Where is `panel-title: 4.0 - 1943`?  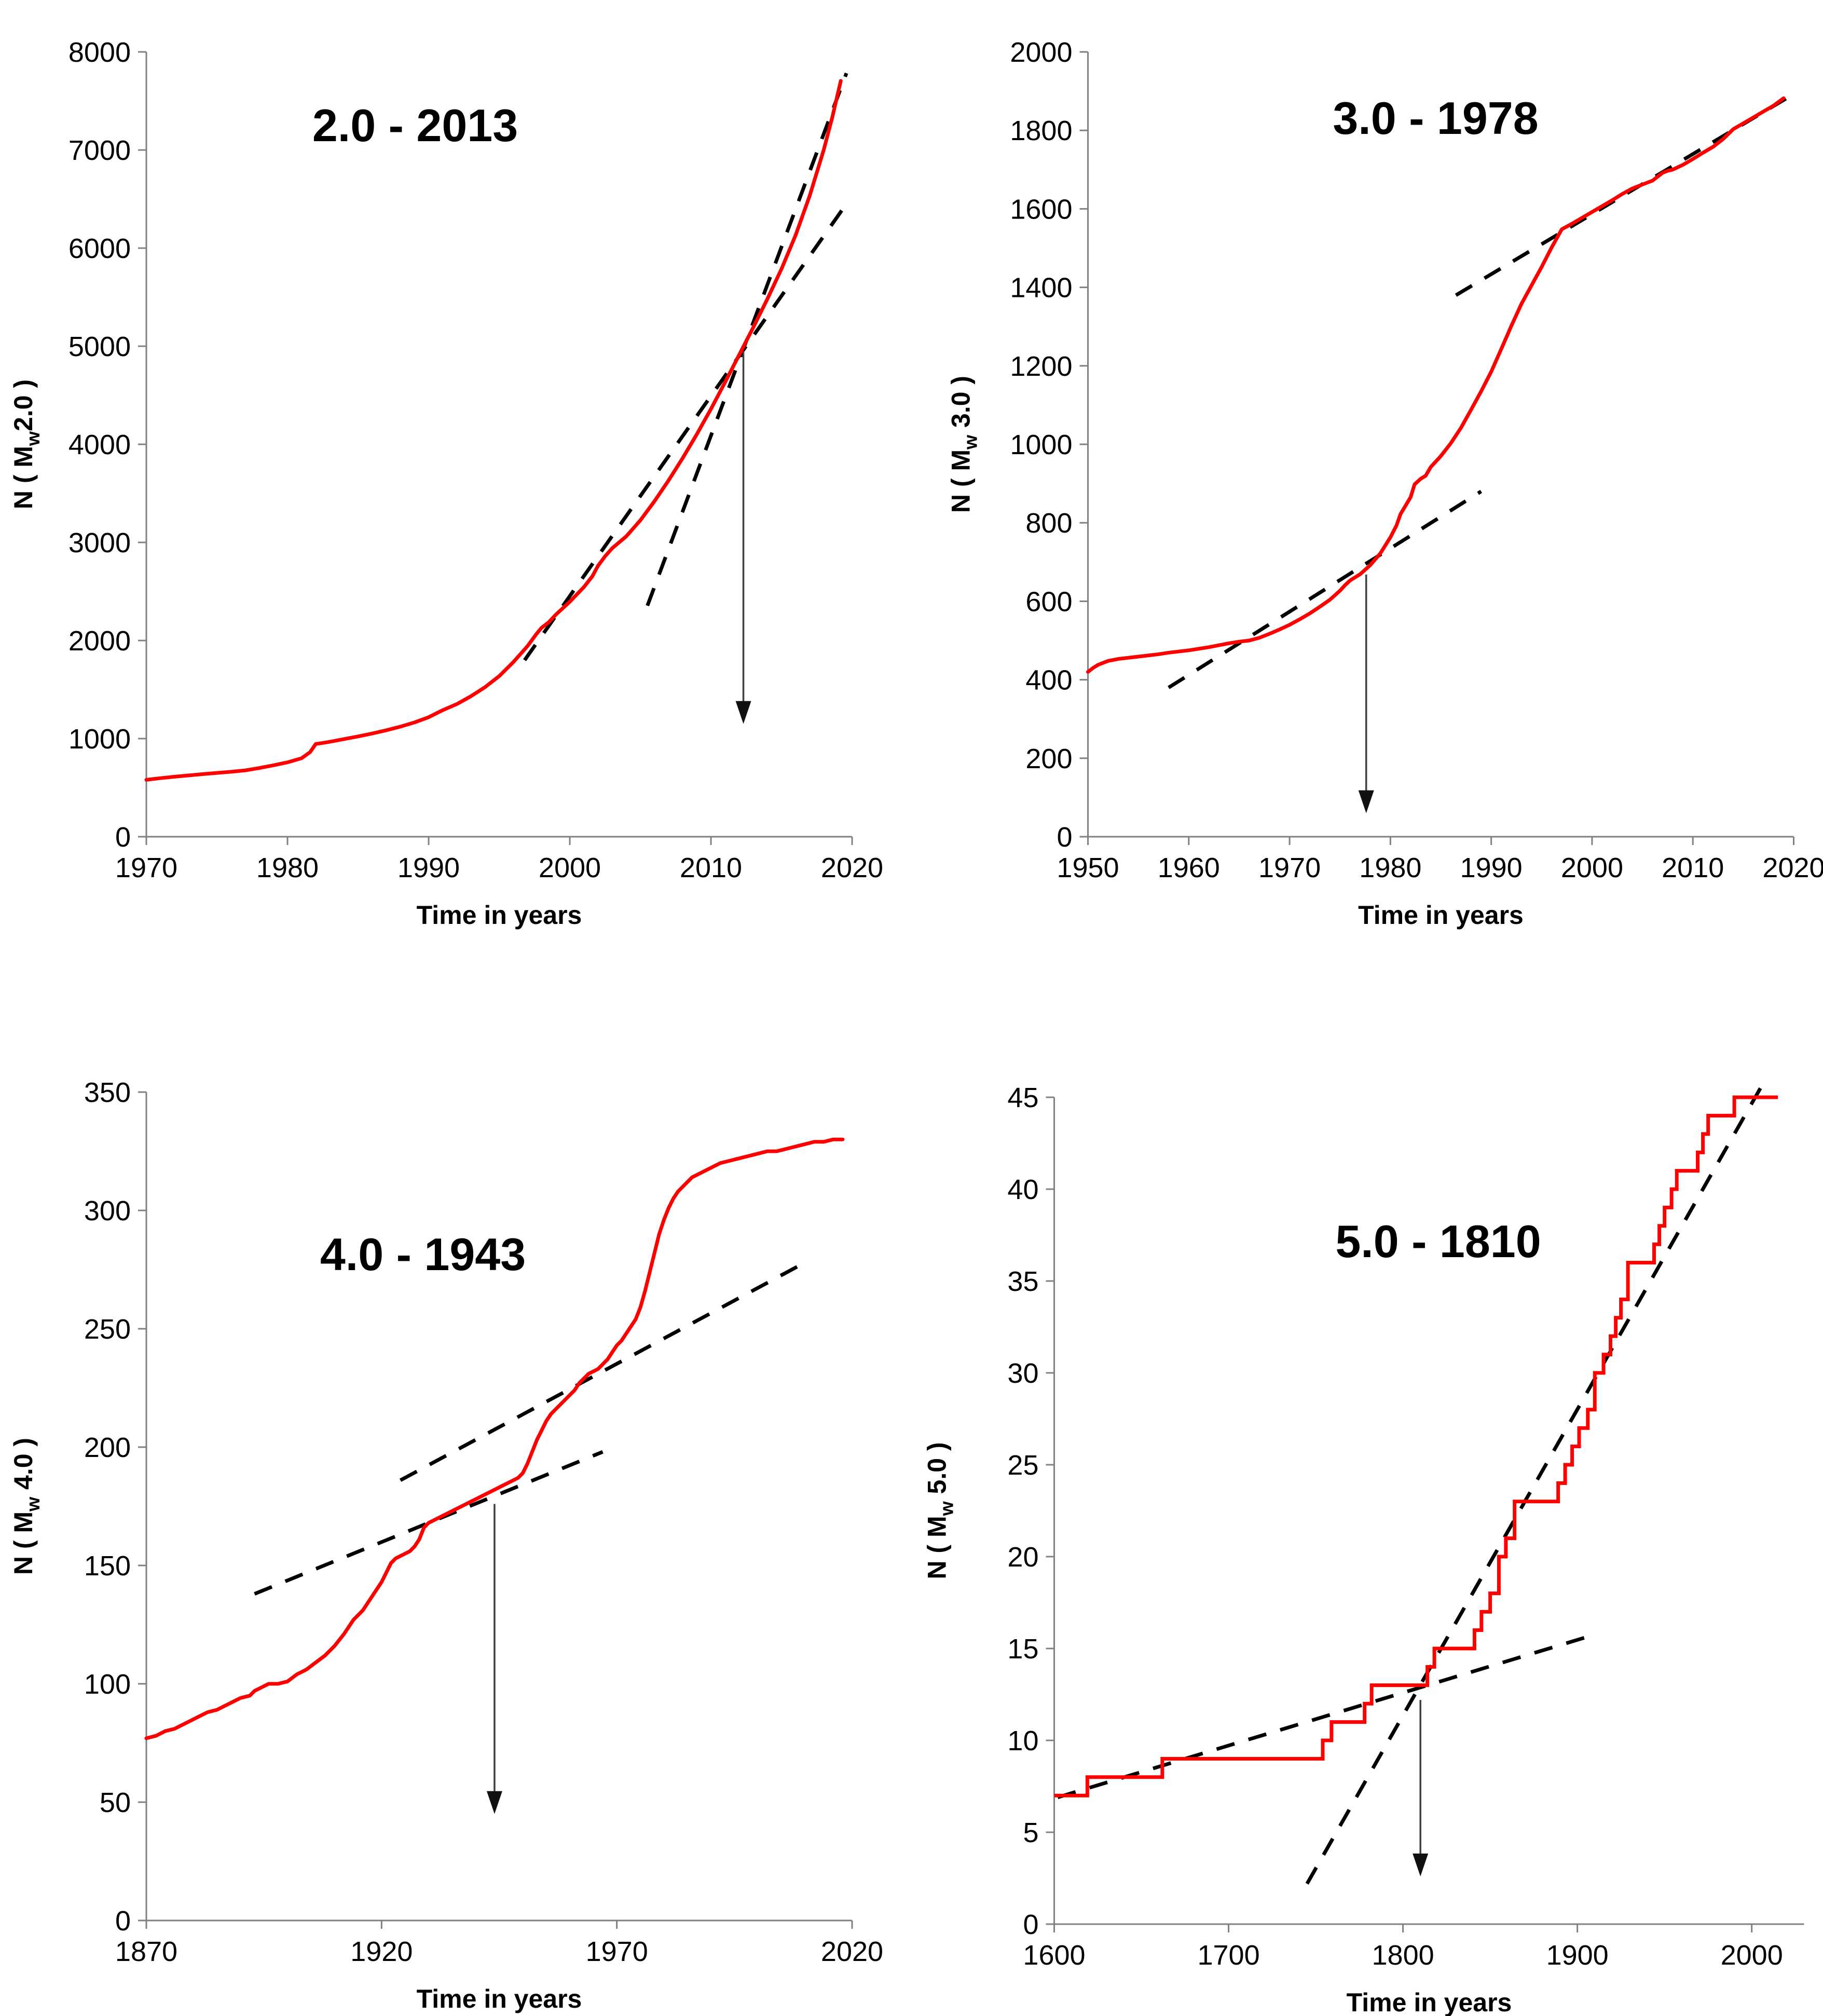 panel-title: 4.0 - 1943 is located at coordinates (423, 1255).